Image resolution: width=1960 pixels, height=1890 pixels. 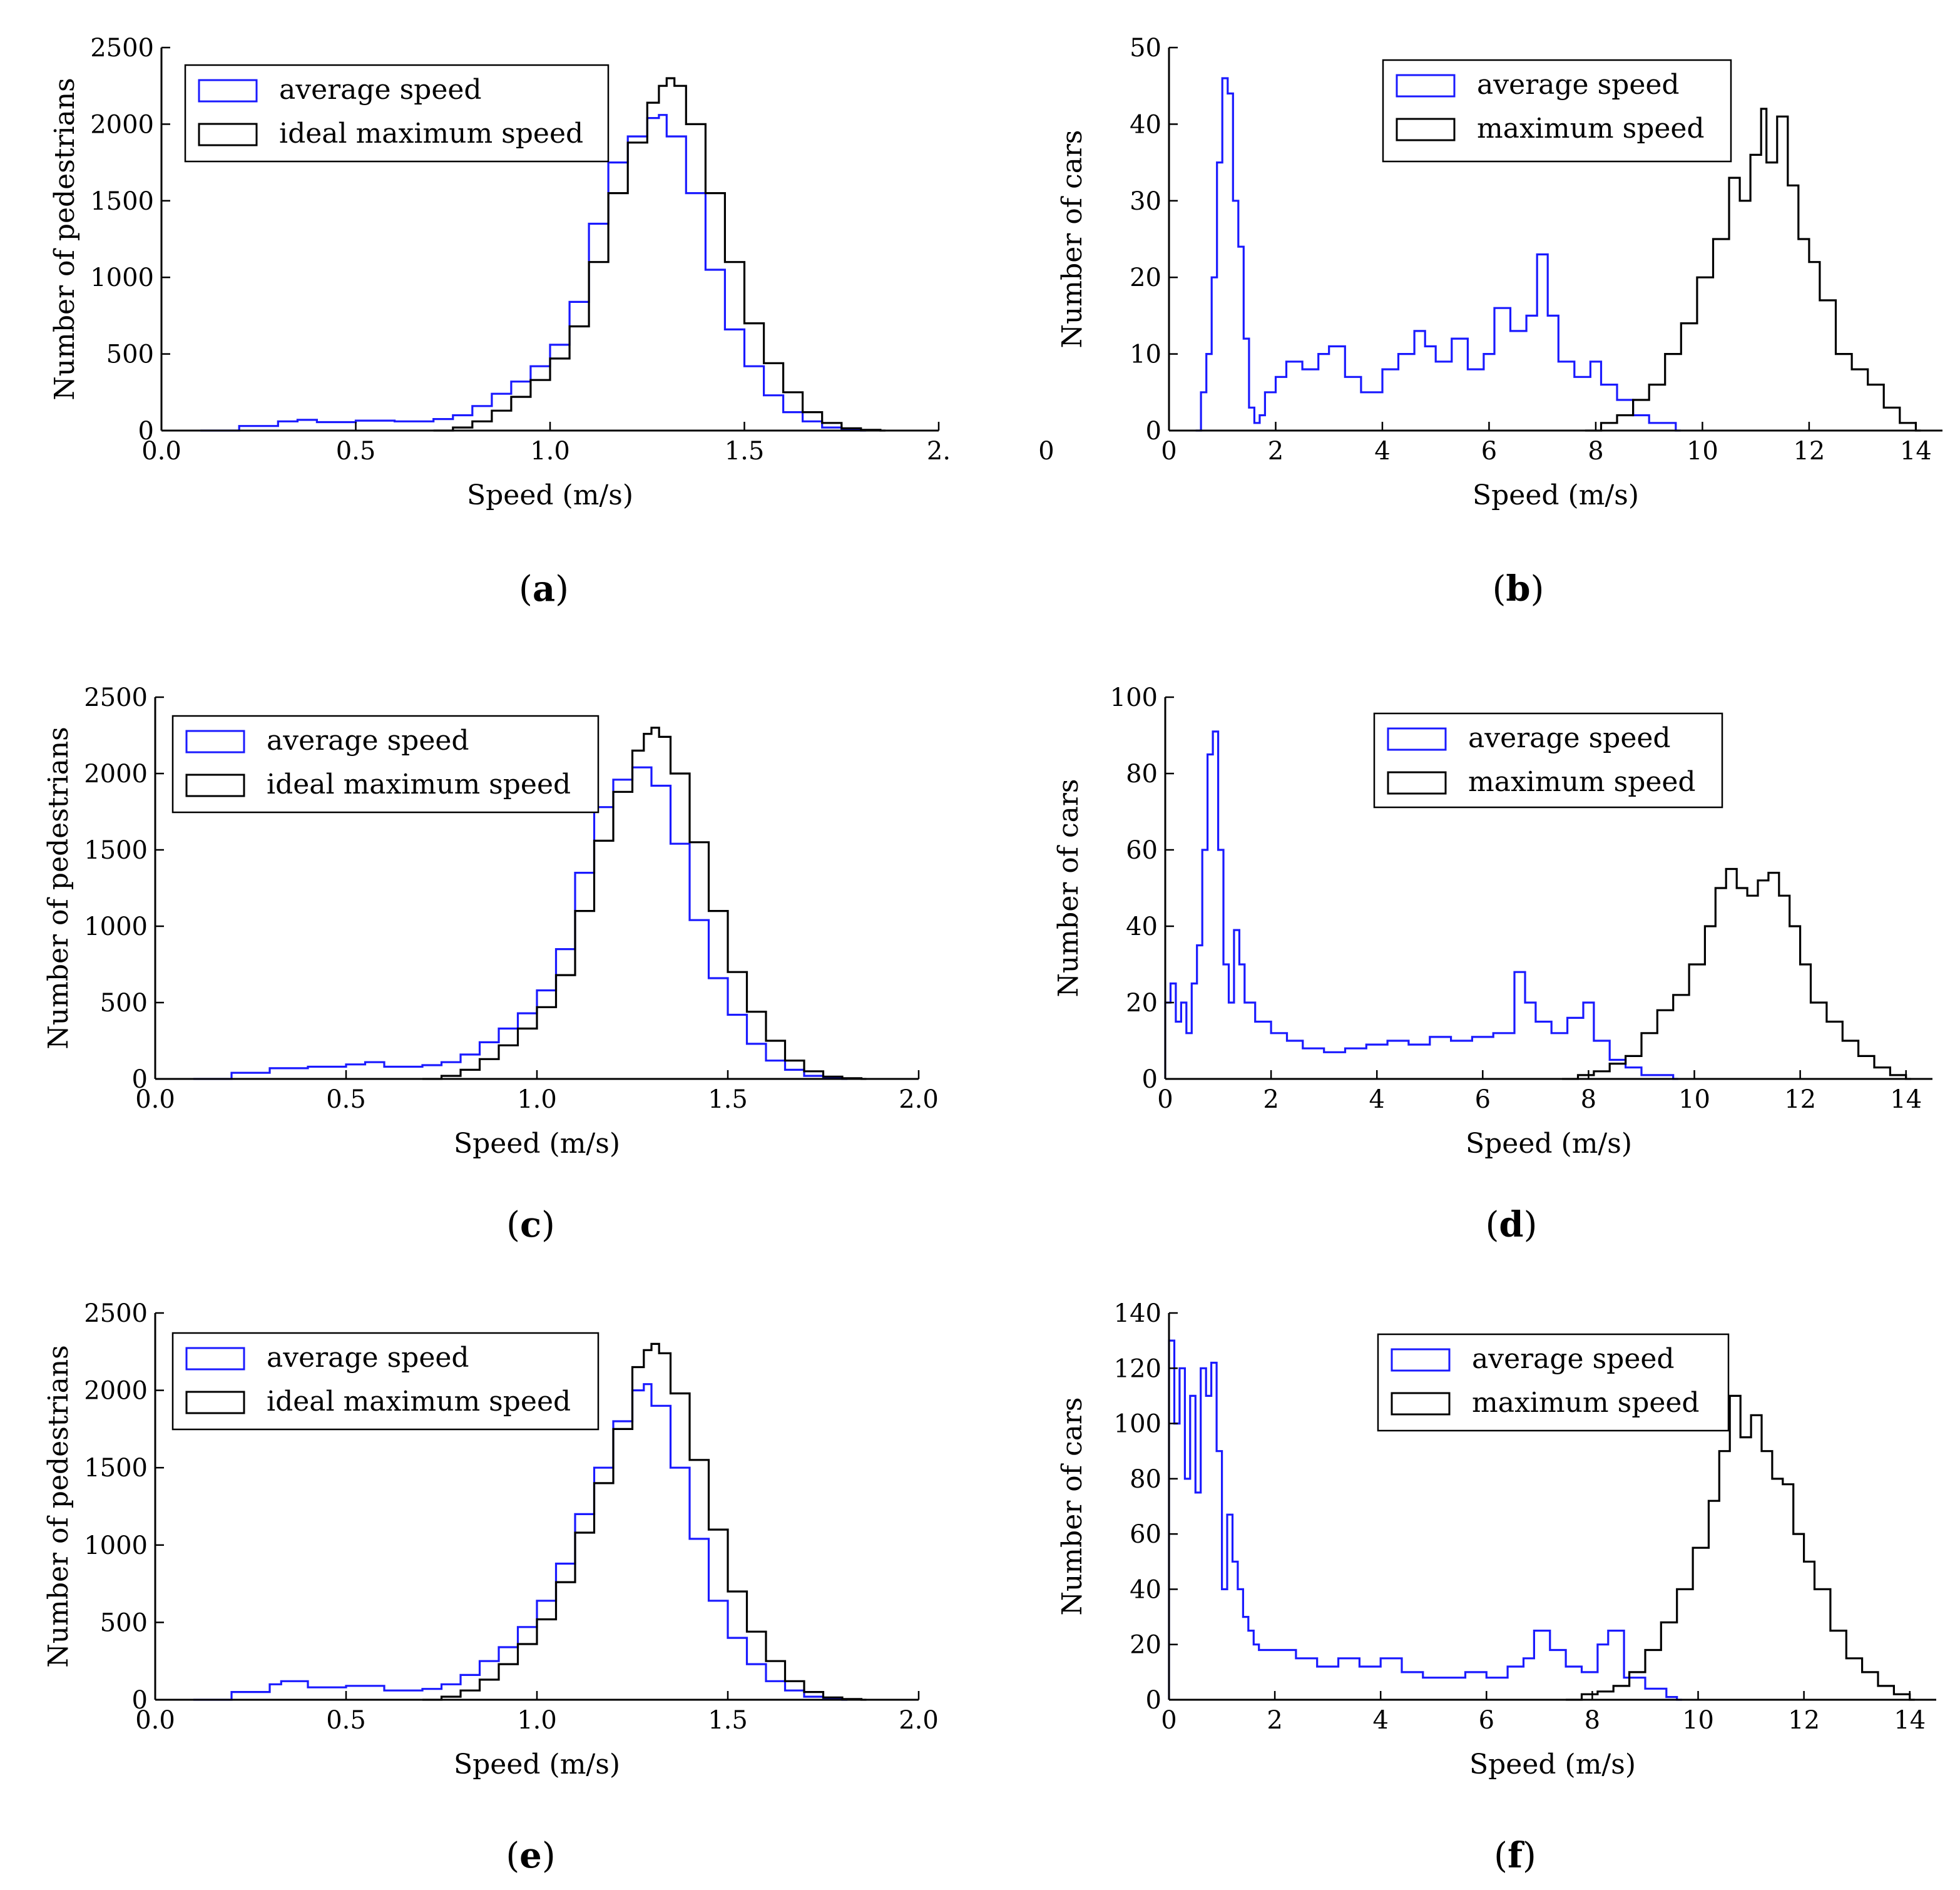 What do you see at coordinates (1518, 589) in the screenshot?
I see `panel-label: (b)` at bounding box center [1518, 589].